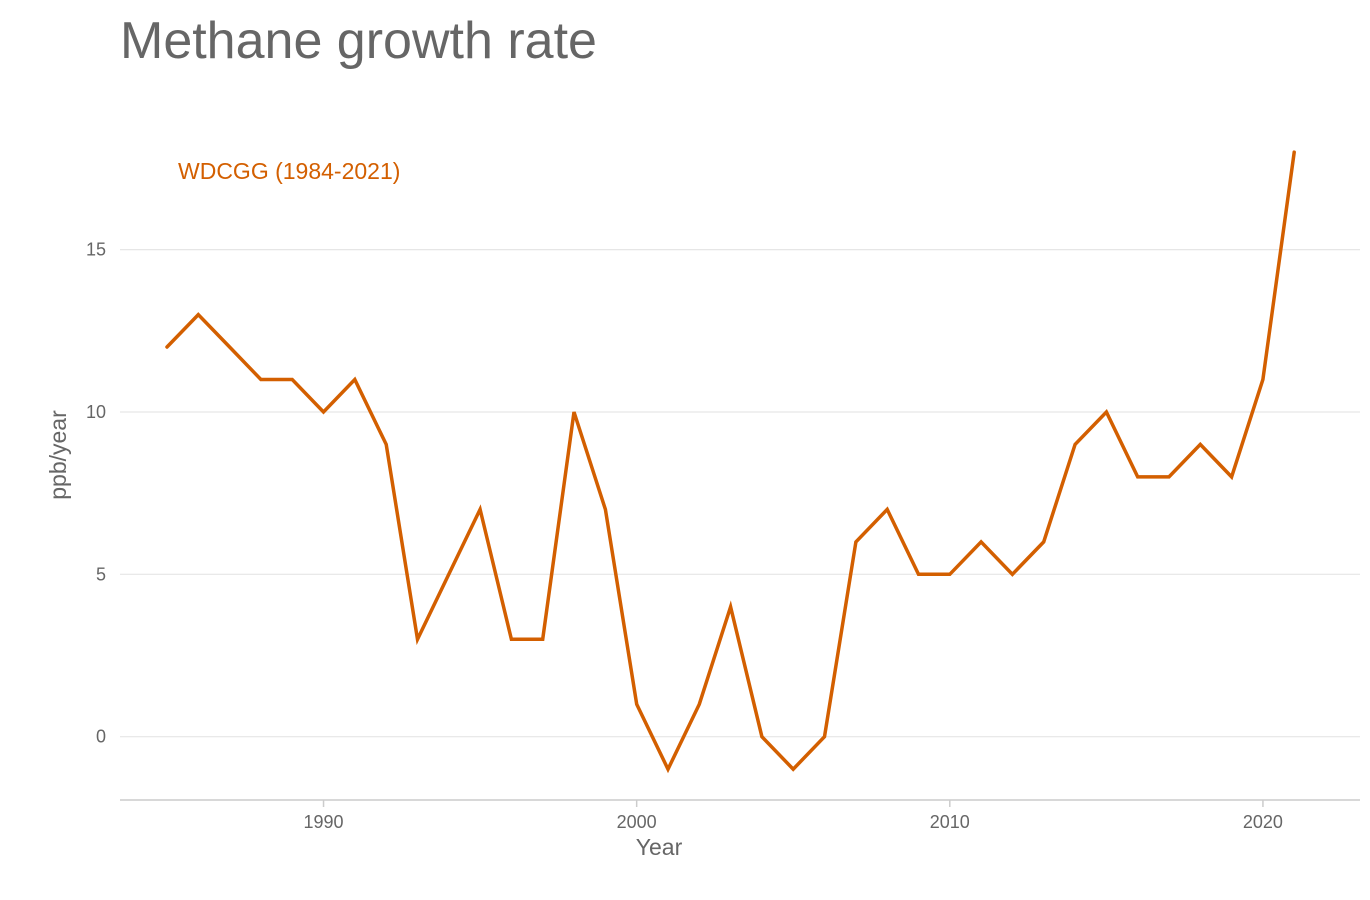  What do you see at coordinates (637, 822) in the screenshot?
I see `x-tick-label-2000: 2000` at bounding box center [637, 822].